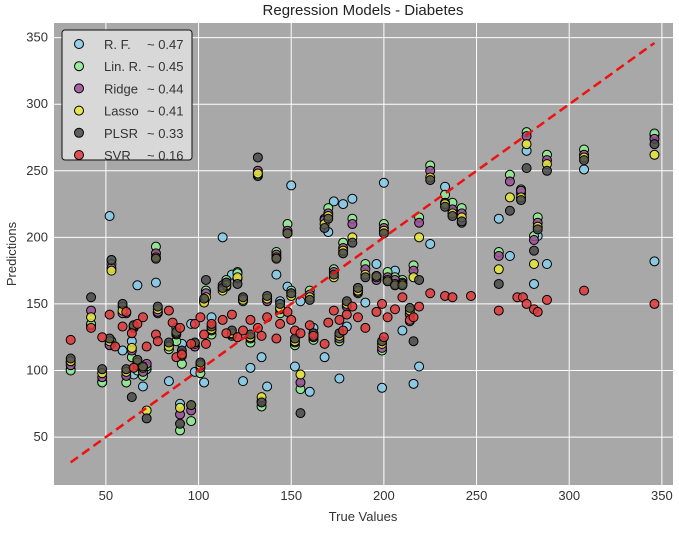 The height and width of the screenshot is (533, 679). Describe the element at coordinates (121, 111) in the screenshot. I see `legend-series-name: Lasso` at that location.